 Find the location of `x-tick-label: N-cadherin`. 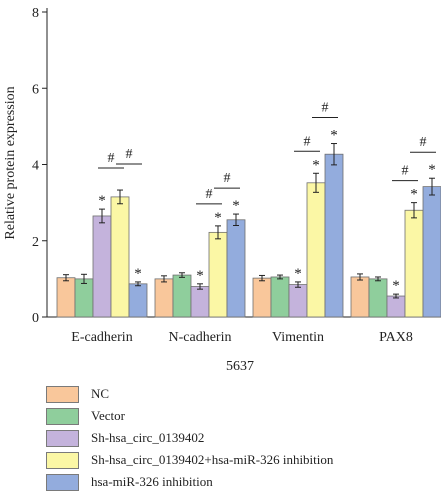

x-tick-label: N-cadherin is located at coordinates (200, 337).